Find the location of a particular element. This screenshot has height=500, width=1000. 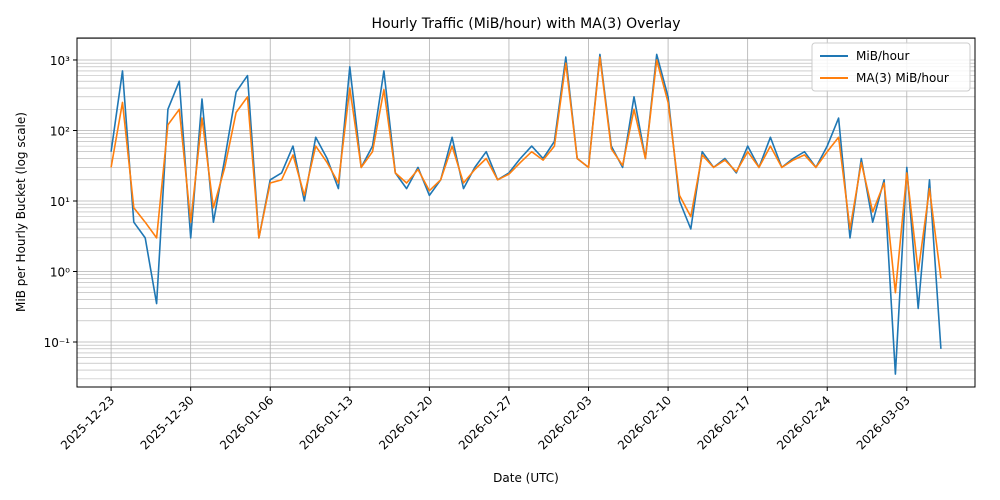

x-tick-label: 2026-02-17 is located at coordinates (724, 422).